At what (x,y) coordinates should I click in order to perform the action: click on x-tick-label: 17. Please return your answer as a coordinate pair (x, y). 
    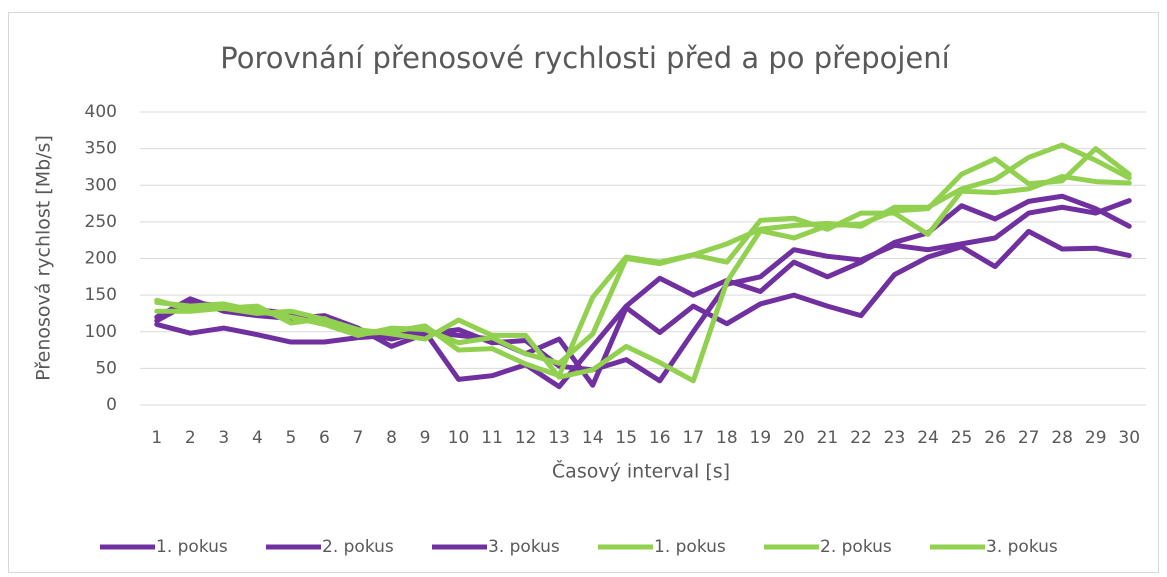
    Looking at the image, I should click on (693, 438).